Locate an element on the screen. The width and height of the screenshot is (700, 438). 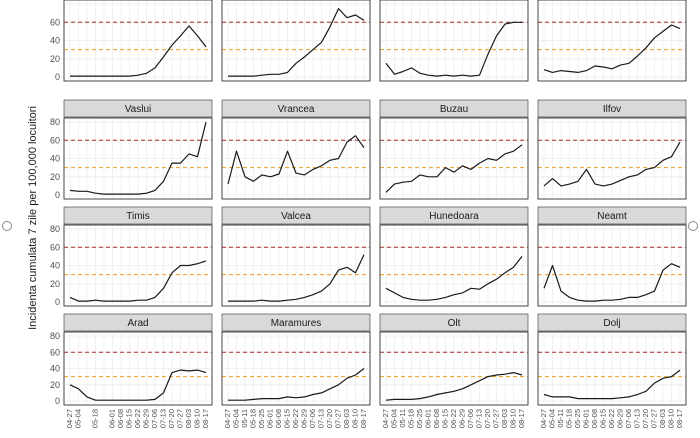
facet-label: Dolj is located at coordinates (611, 323).